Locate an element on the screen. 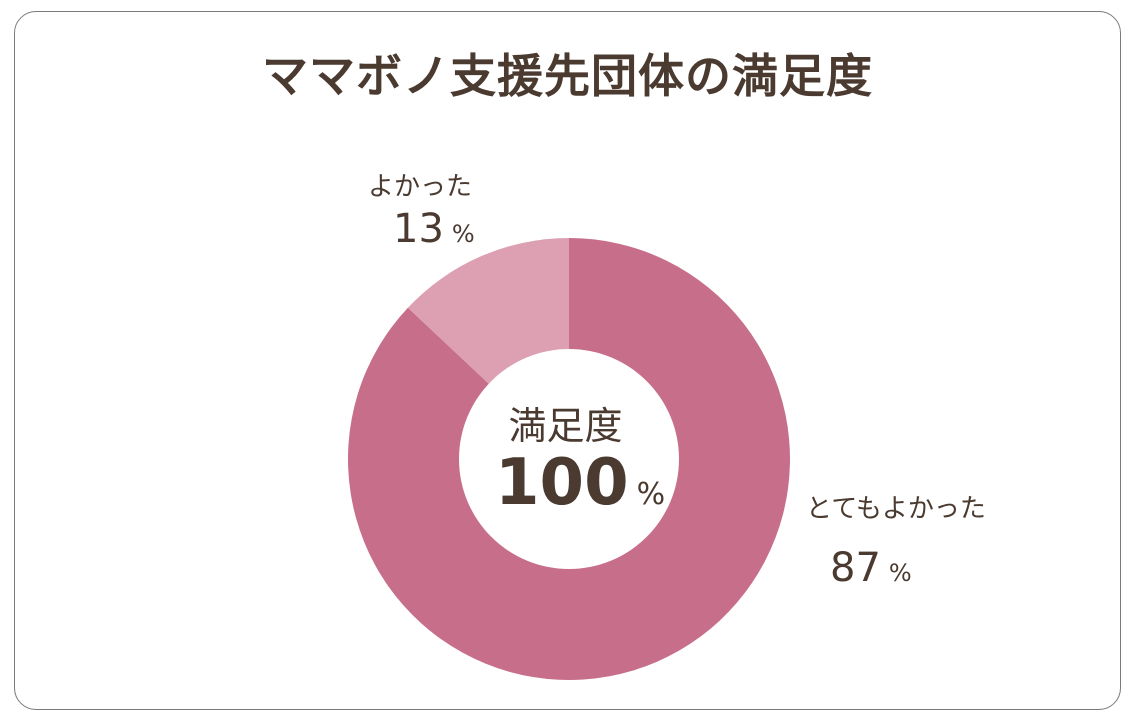 The image size is (1135, 722). chart-title: ママボノ支援先団体の満足度 is located at coordinates (567, 76).